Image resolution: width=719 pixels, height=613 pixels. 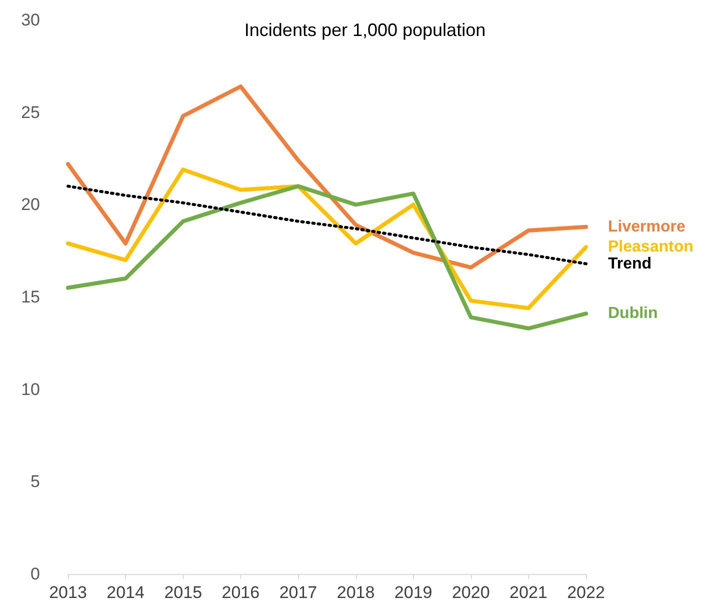 I want to click on series-label: Pleasanton, so click(x=651, y=247).